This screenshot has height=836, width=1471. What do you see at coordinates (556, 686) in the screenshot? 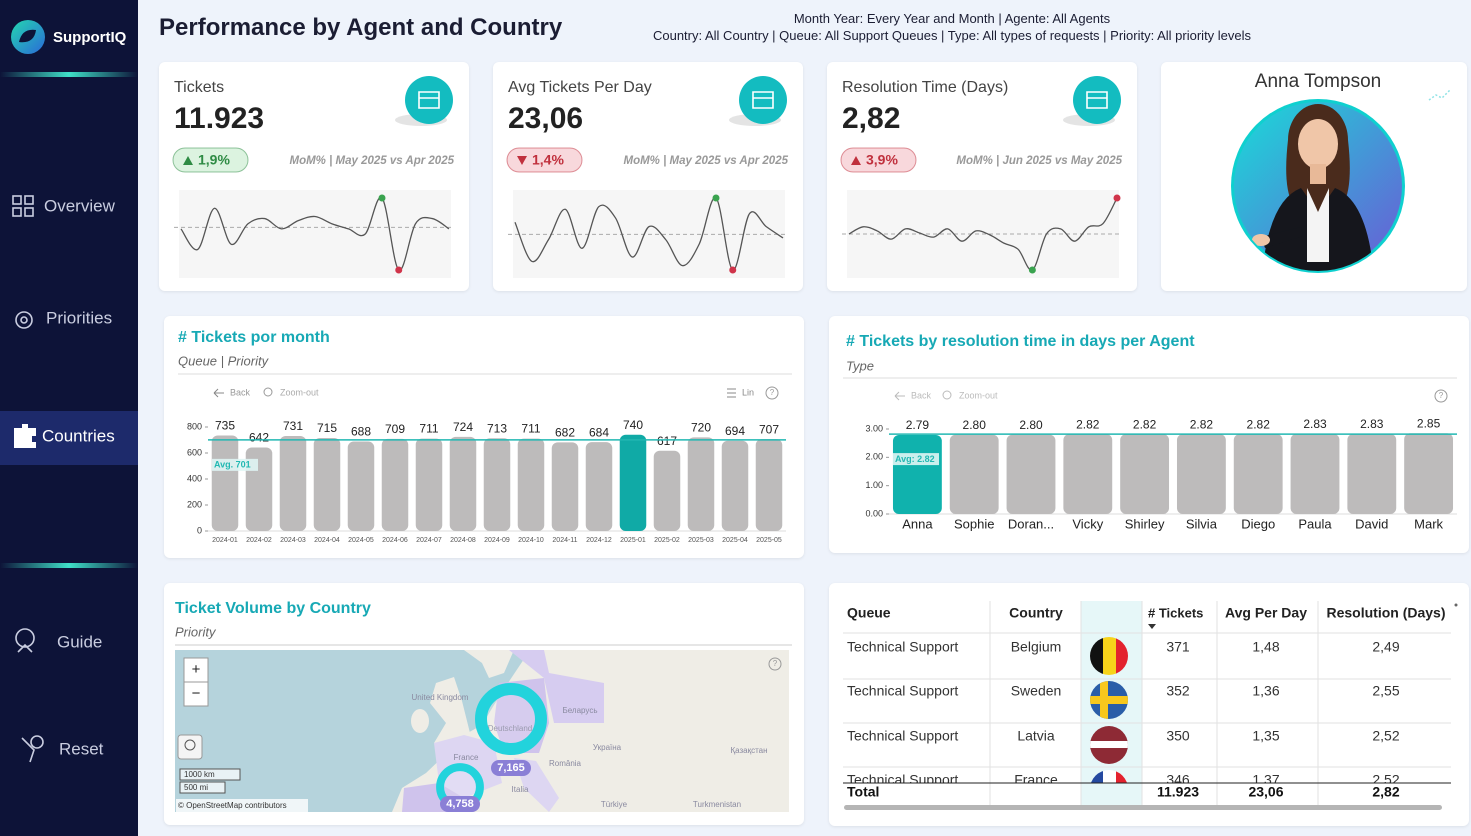
I see `region` at bounding box center [556, 686].